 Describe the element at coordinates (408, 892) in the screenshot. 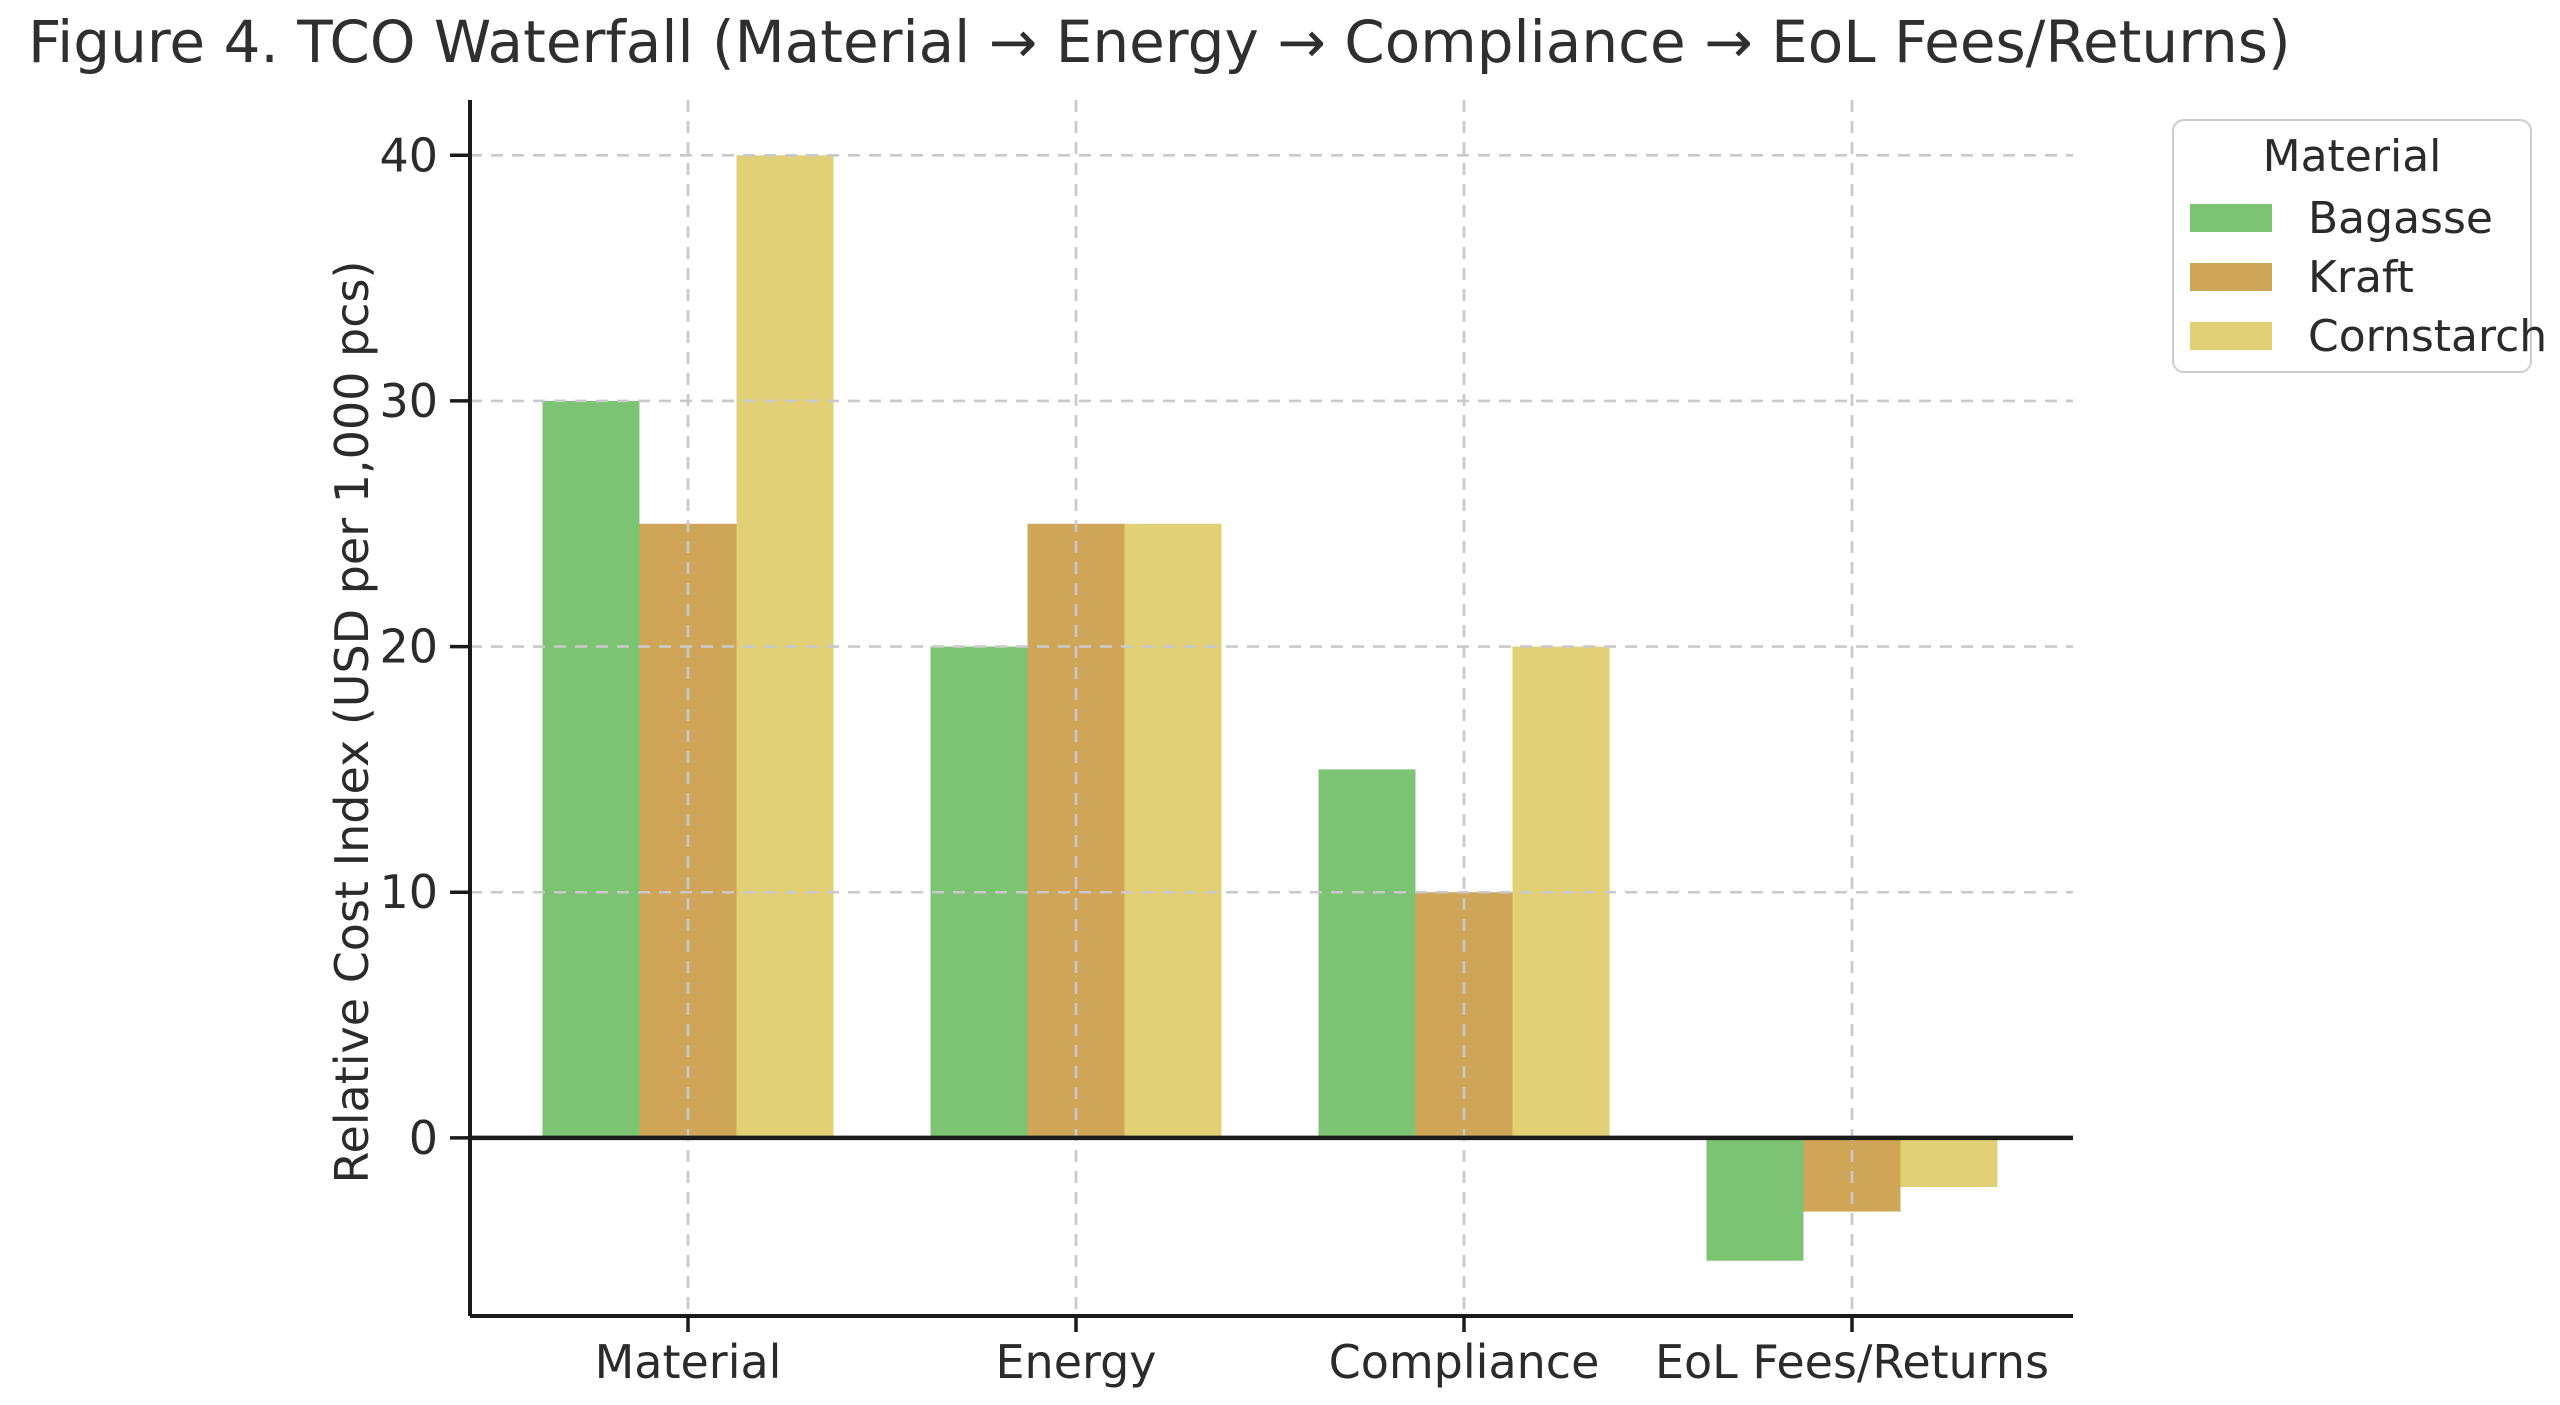

I see `y-tick-label-10: 10` at that location.